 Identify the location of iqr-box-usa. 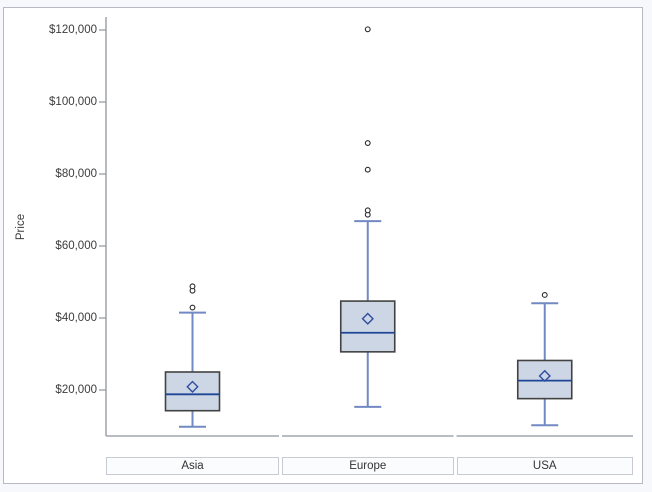
(544, 379).